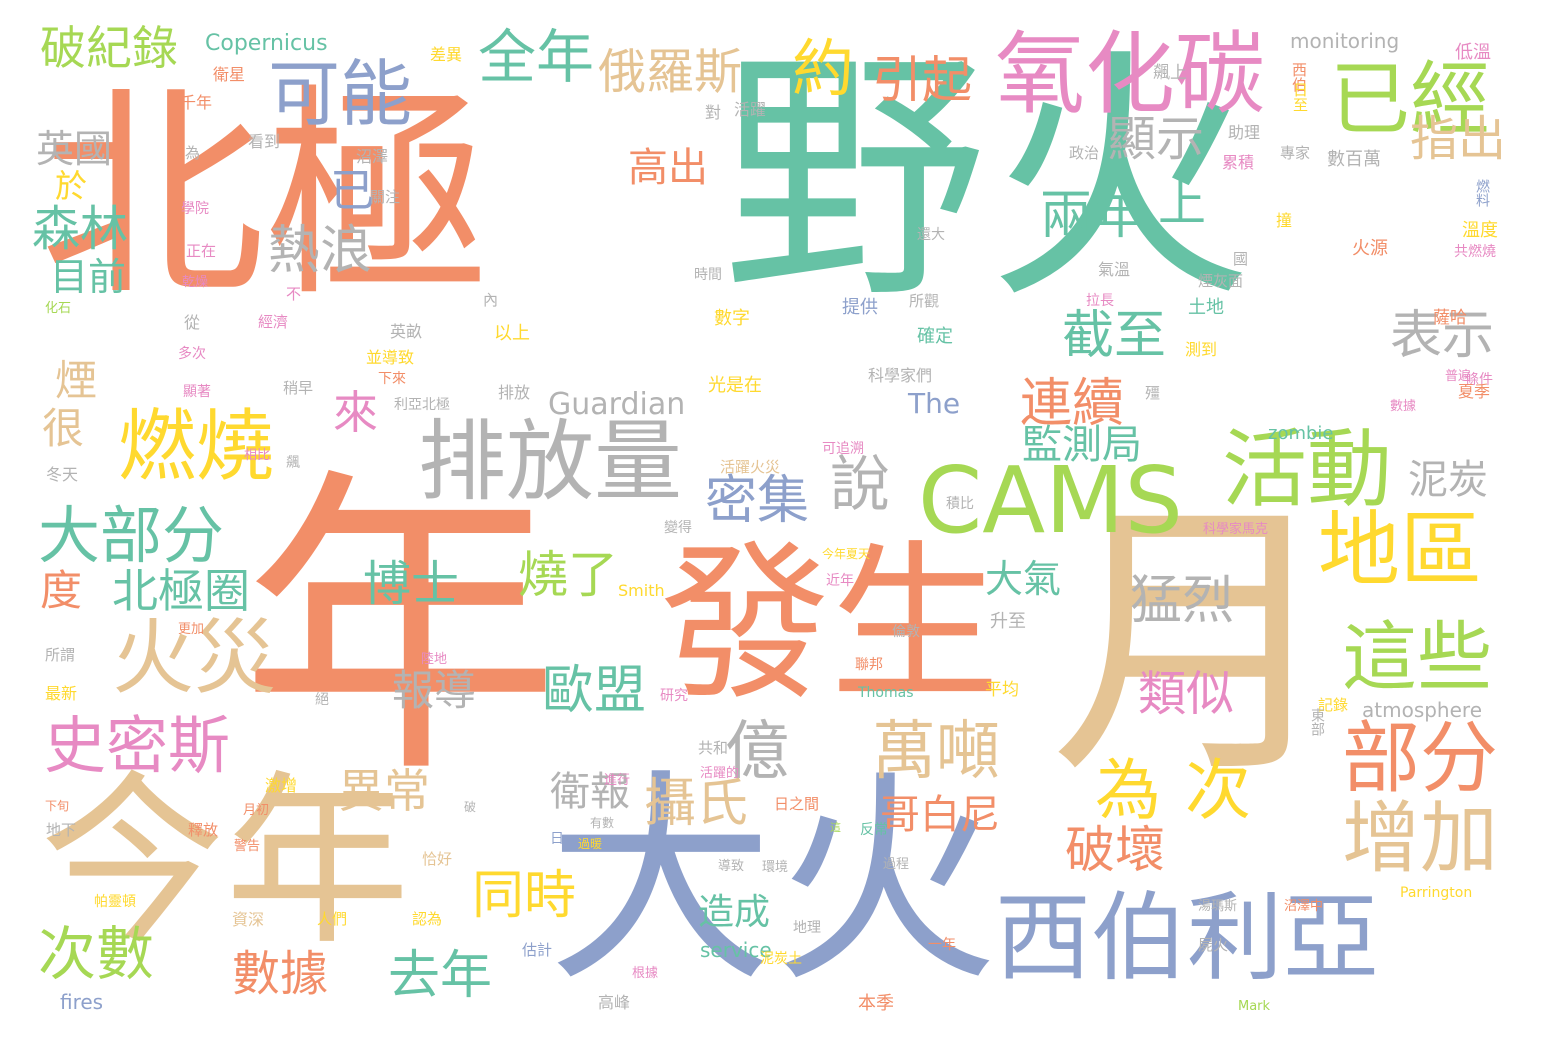 The height and width of the screenshot is (1052, 1548). What do you see at coordinates (470, 807) in the screenshot?
I see `word-173: 破` at bounding box center [470, 807].